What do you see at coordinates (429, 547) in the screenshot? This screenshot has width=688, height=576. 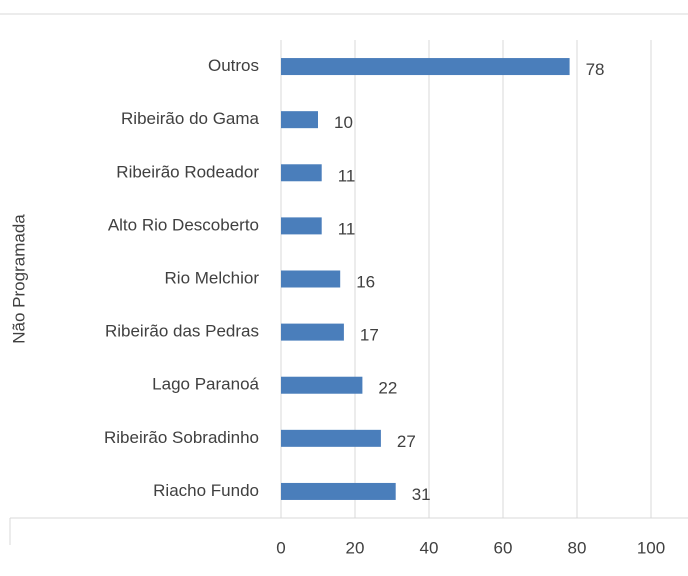 I see `x-tick-label: 40` at bounding box center [429, 547].